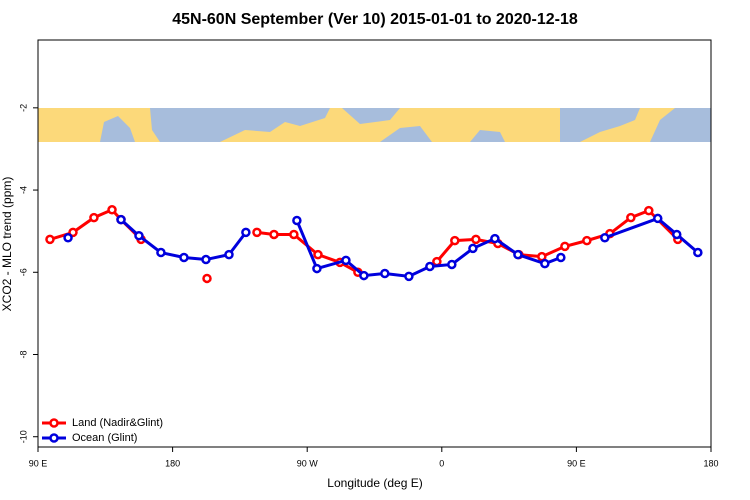 Image resolution: width=750 pixels, height=500 pixels. I want to click on map-band, so click(374, 125).